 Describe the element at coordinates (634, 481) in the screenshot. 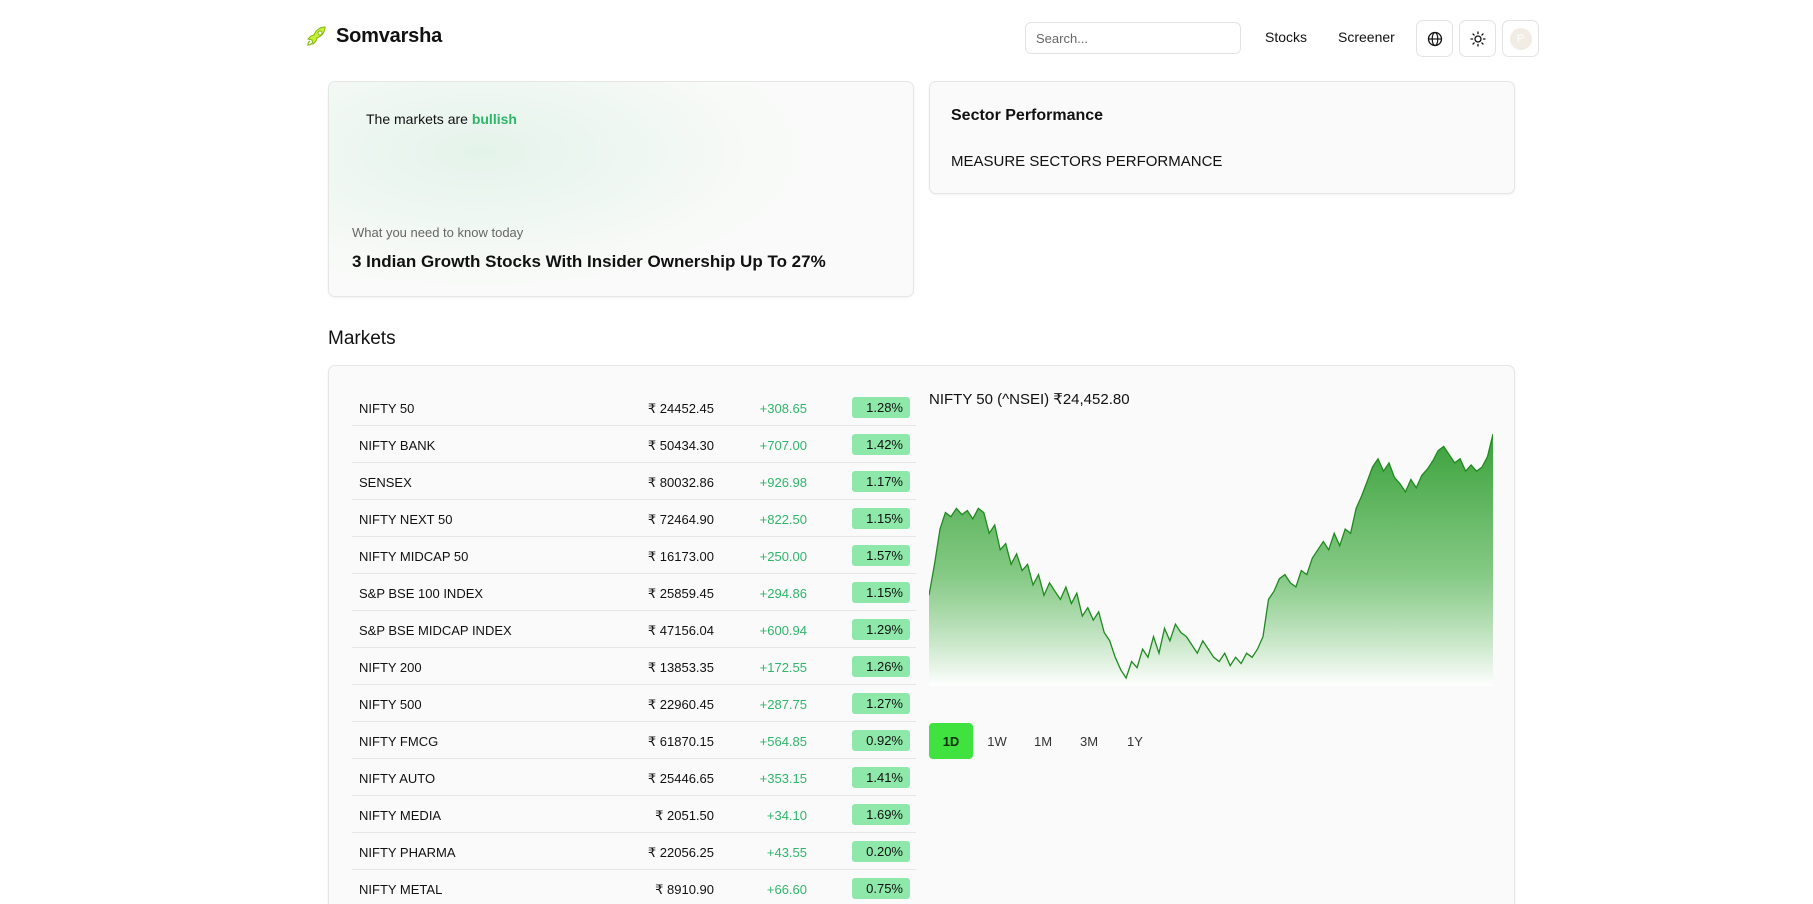

I see `market-row: SENSEX ₹ 80032.86 +926.98 1.17%` at that location.